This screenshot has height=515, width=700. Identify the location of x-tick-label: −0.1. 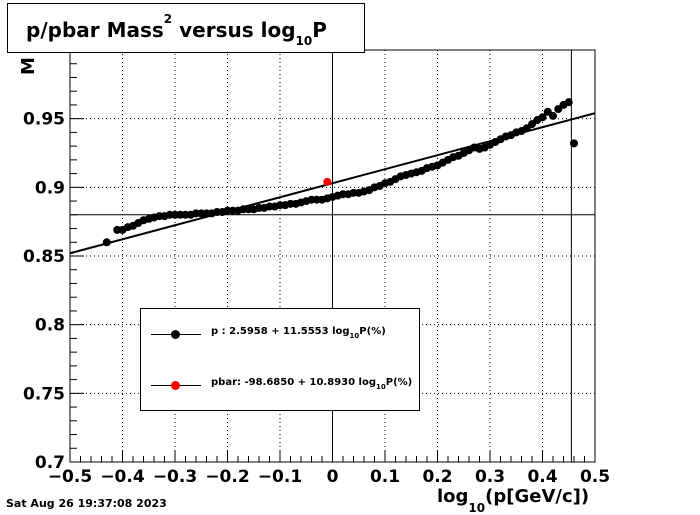
(280, 477).